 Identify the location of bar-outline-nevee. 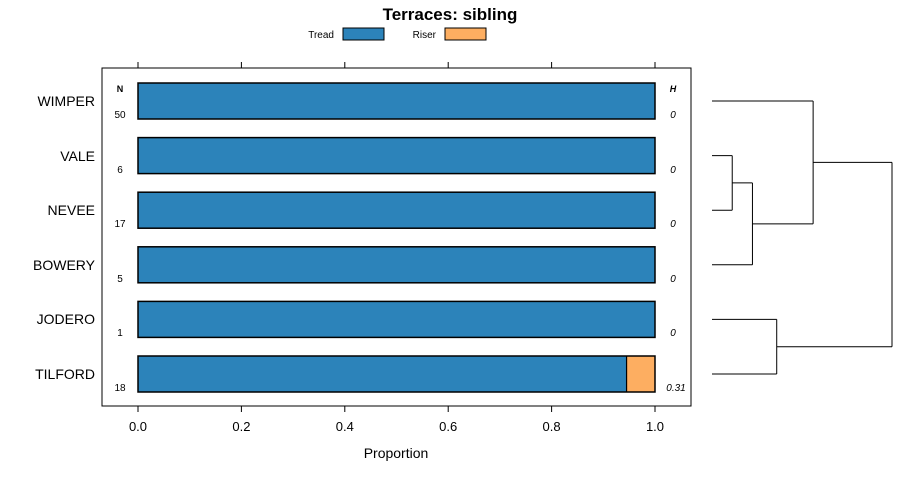
(396, 210).